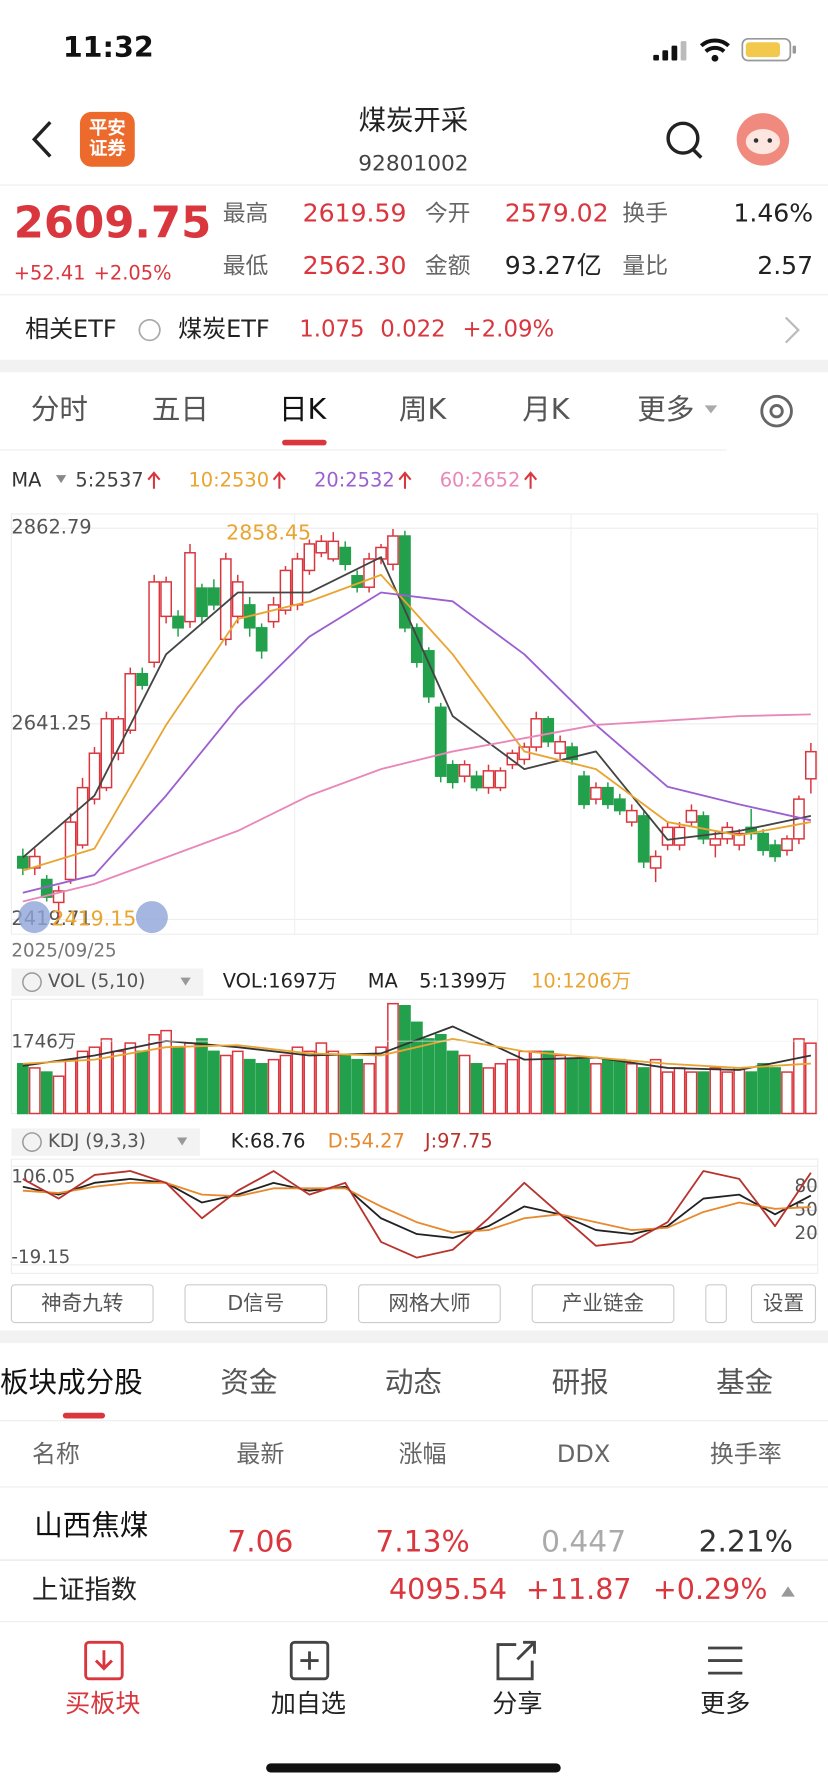 The width and height of the screenshot is (828, 1792). Describe the element at coordinates (788, 1591) in the screenshot. I see `expand-arrow` at that location.